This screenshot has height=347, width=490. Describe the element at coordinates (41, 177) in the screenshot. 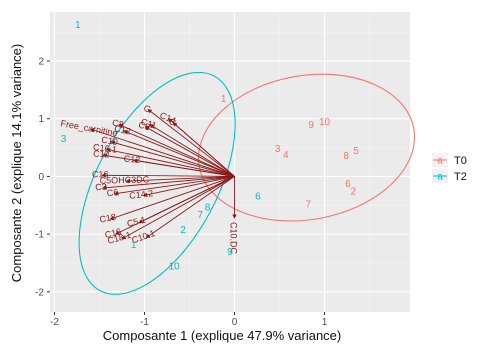

I see `y-tick-label: 0` at that location.